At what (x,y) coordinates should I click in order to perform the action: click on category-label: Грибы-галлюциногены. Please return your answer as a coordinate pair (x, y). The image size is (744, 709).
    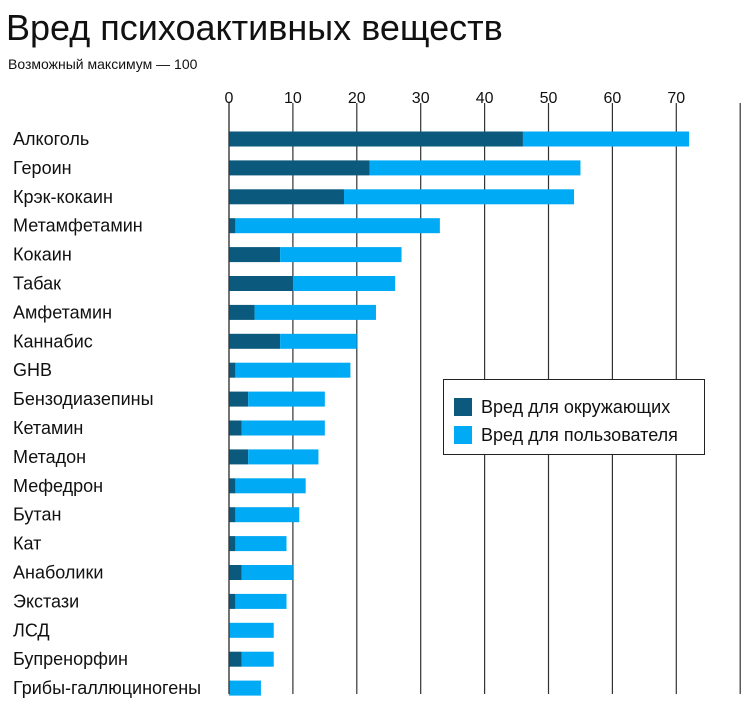
    Looking at the image, I should click on (107, 688).